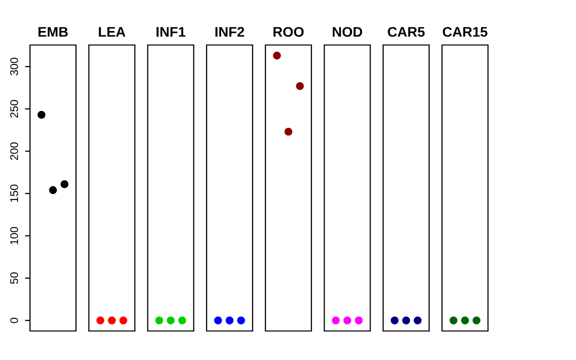  I want to click on y-tick-label: 250, so click(14, 109).